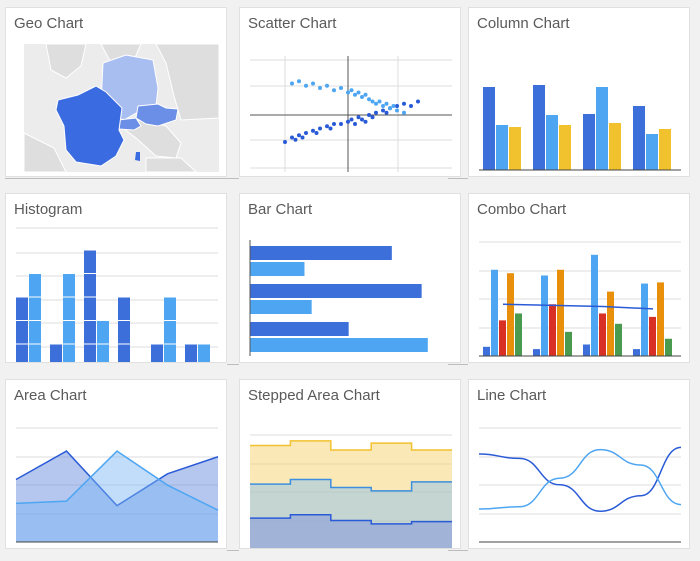  Describe the element at coordinates (157, 115) in the screenshot. I see `region-austria` at that location.